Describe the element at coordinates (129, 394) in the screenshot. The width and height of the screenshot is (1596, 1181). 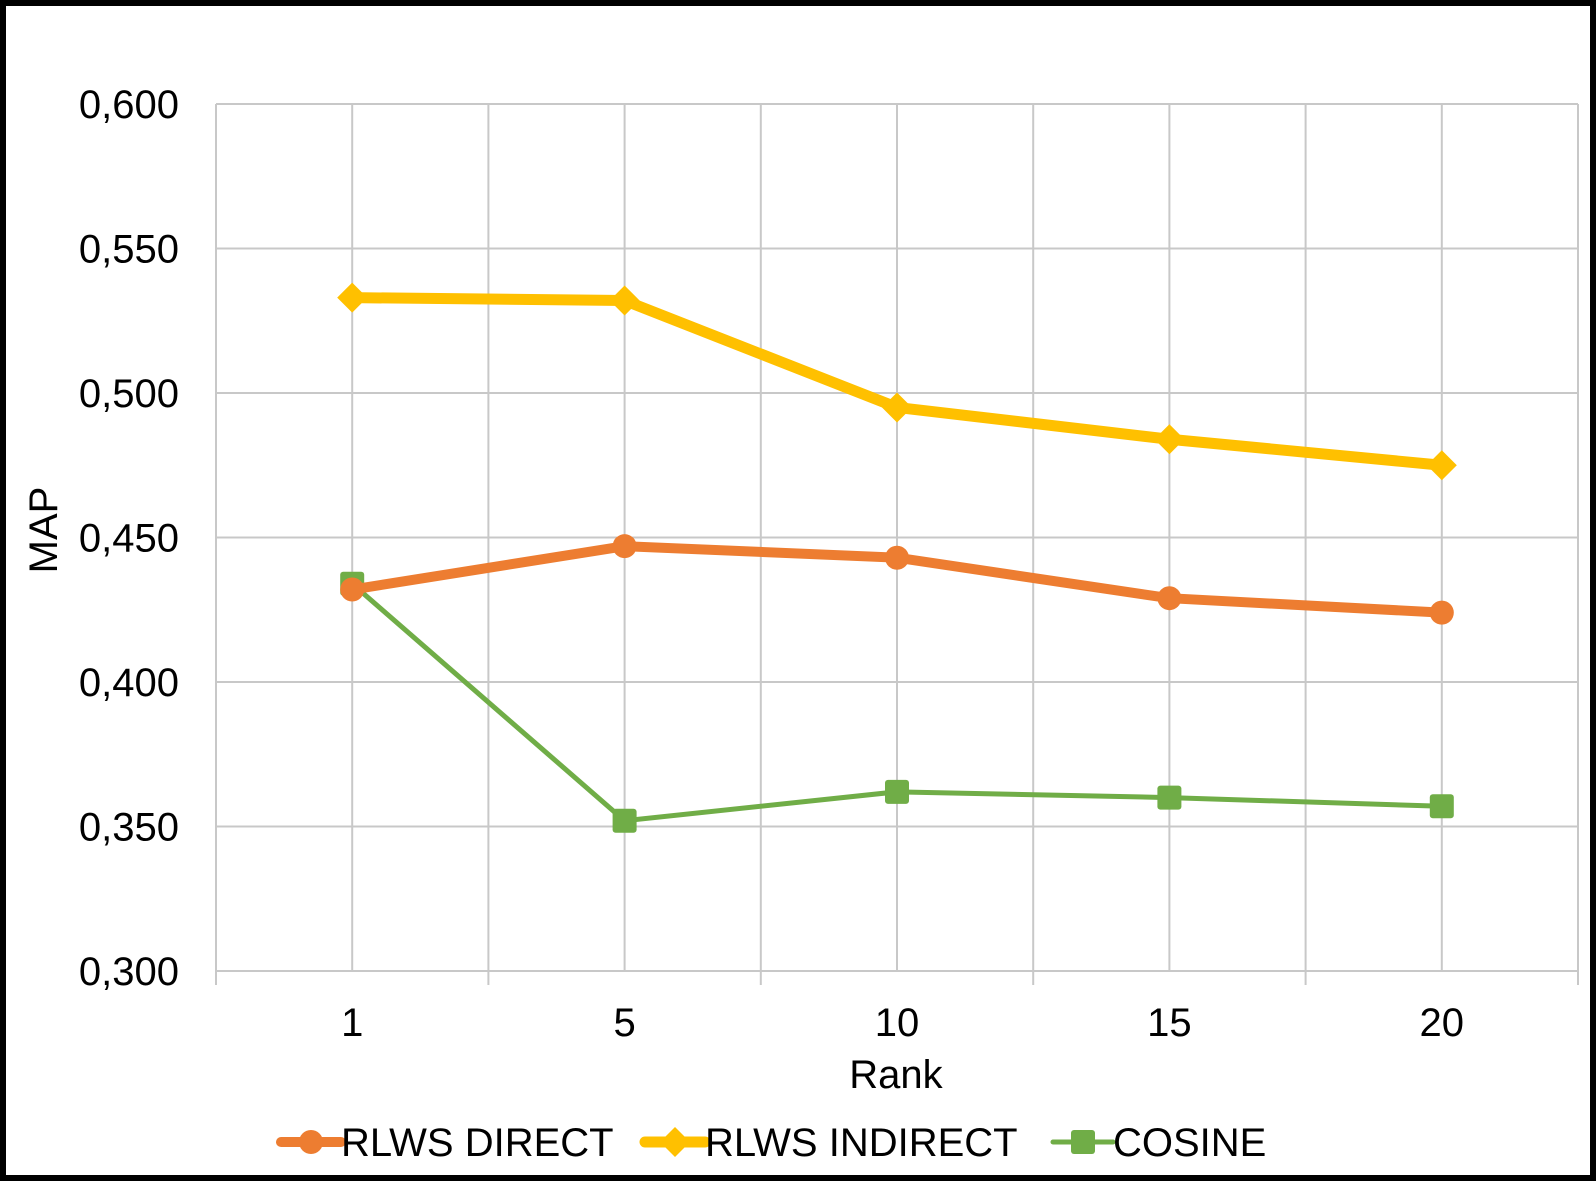
I see `y-tick-label: 0,500` at that location.